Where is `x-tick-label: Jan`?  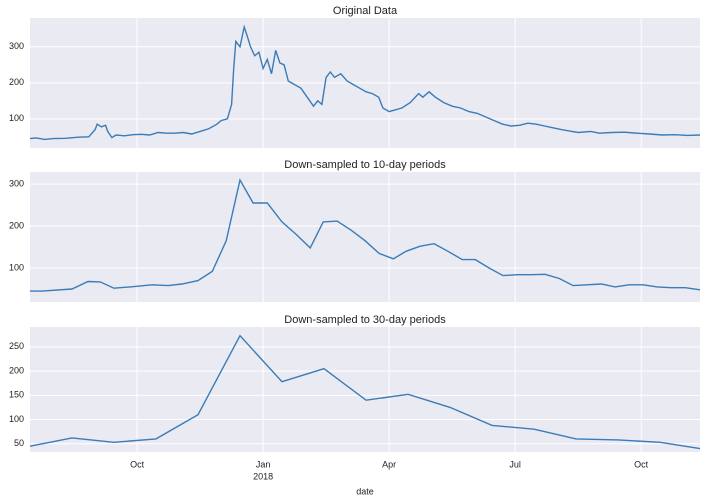
x-tick-label: Jan is located at coordinates (263, 464).